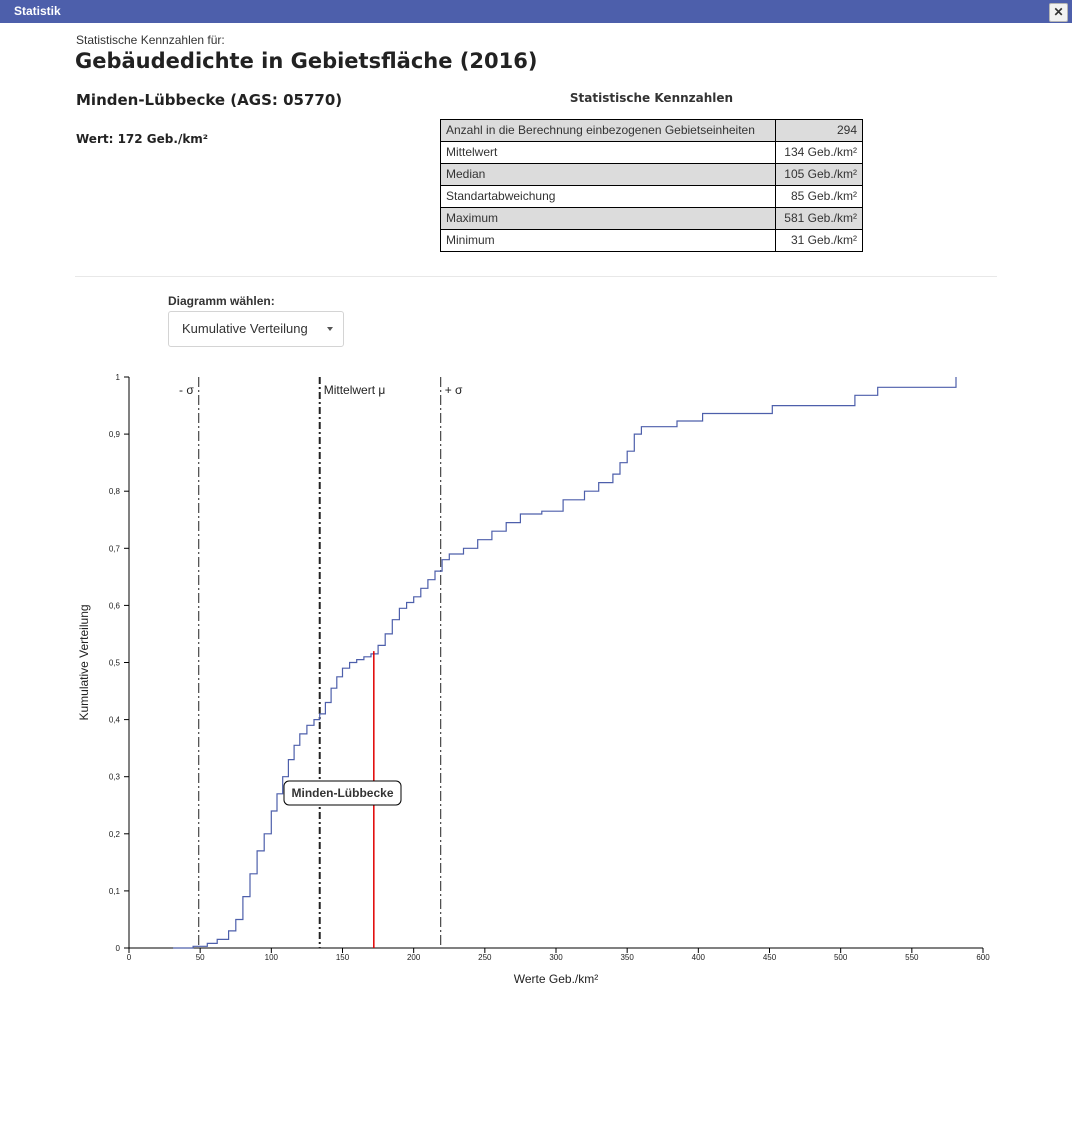 This screenshot has width=1072, height=1130. What do you see at coordinates (245, 328) in the screenshot?
I see `diagram-select-value: Kumulative Verteilung` at bounding box center [245, 328].